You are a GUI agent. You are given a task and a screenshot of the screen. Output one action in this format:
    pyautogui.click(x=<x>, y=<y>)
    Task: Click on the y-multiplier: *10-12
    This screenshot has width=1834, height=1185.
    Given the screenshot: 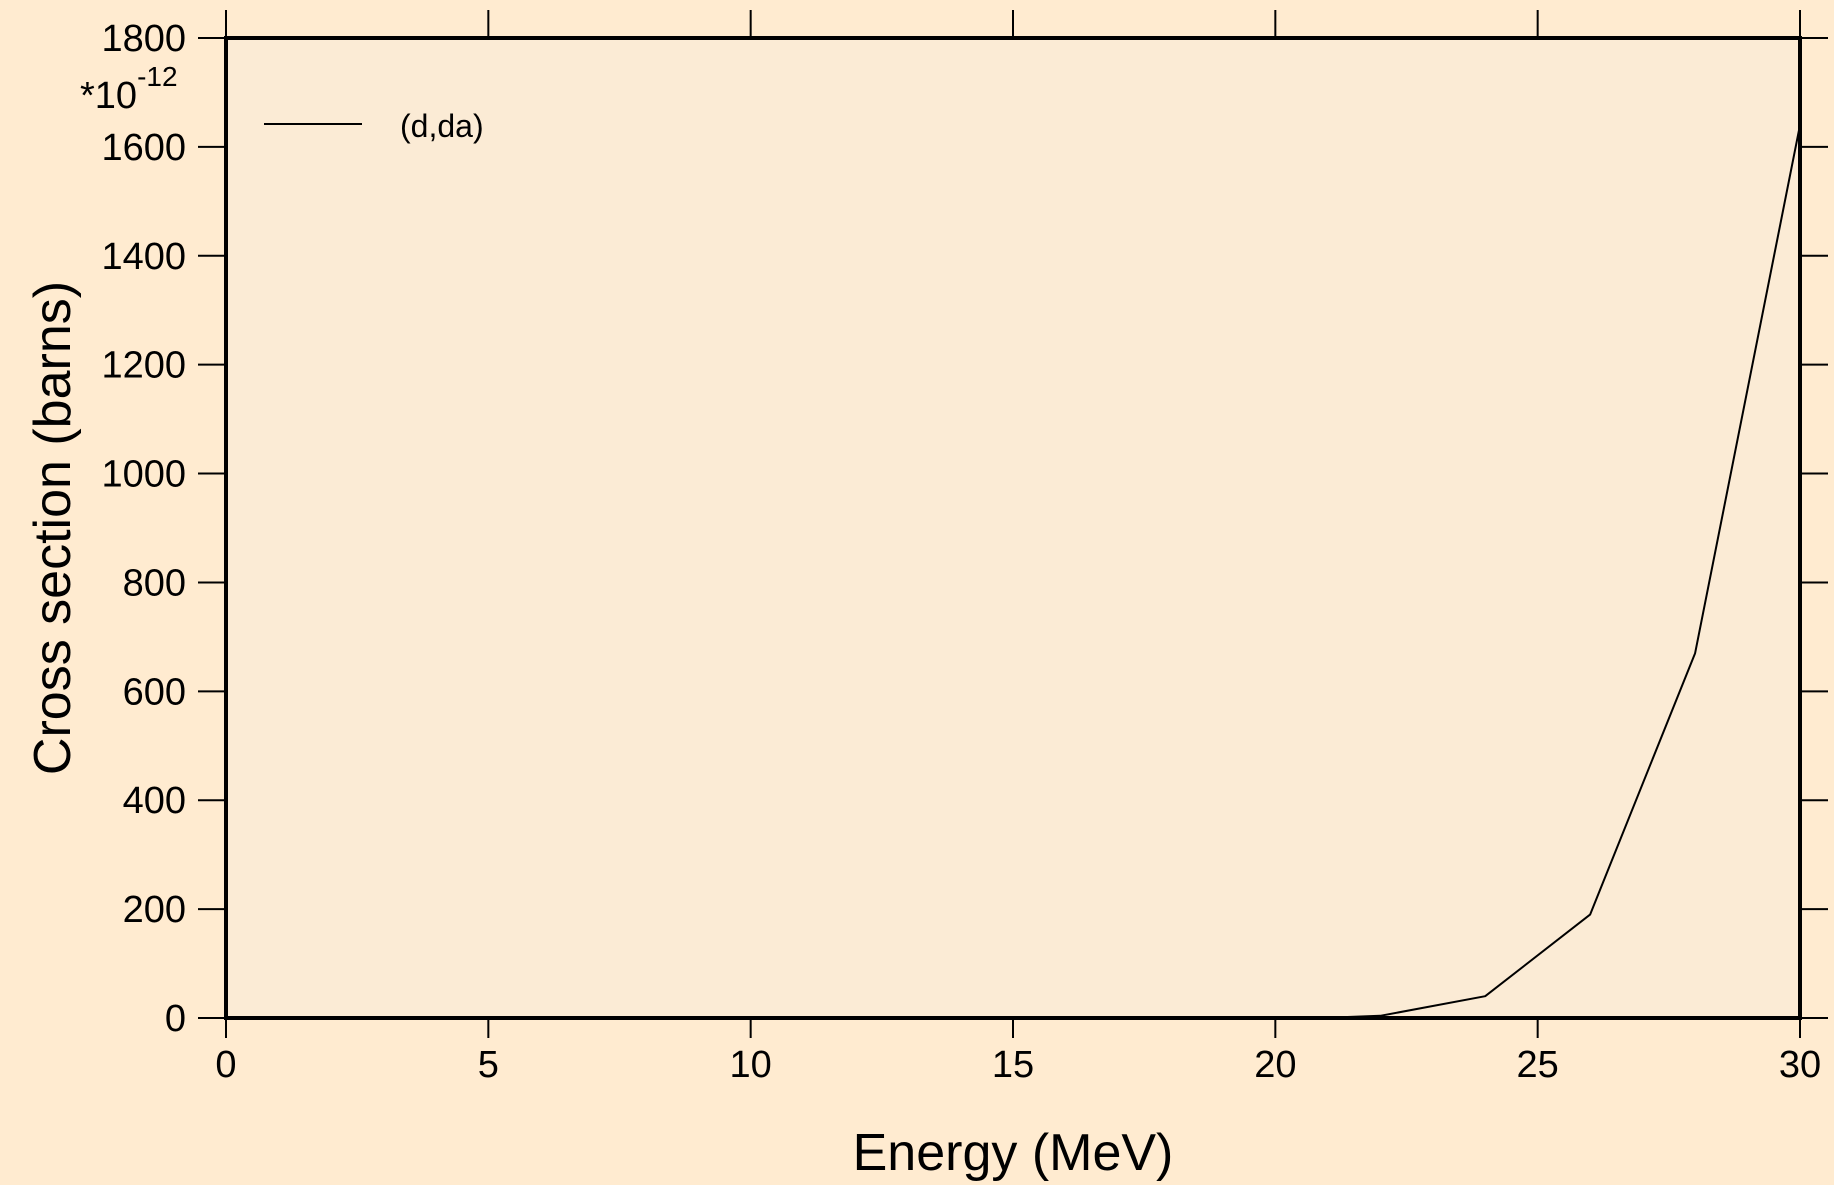 What is the action you would take?
    pyautogui.click(x=129, y=89)
    